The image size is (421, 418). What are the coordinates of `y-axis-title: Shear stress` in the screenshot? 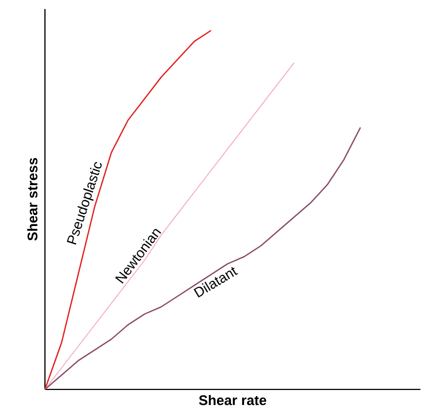 It's located at (32, 199).